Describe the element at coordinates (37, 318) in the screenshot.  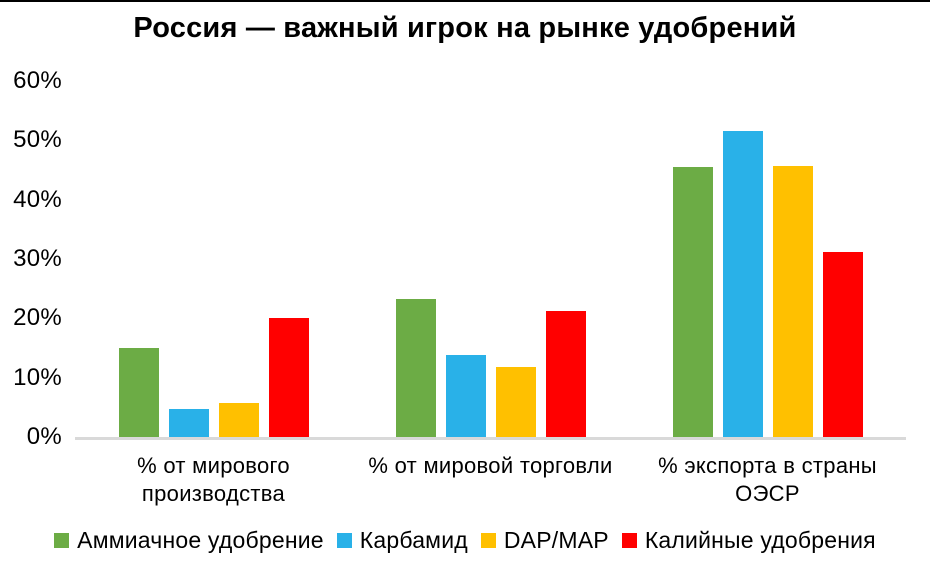
I see `y-tick-label: 20%` at that location.